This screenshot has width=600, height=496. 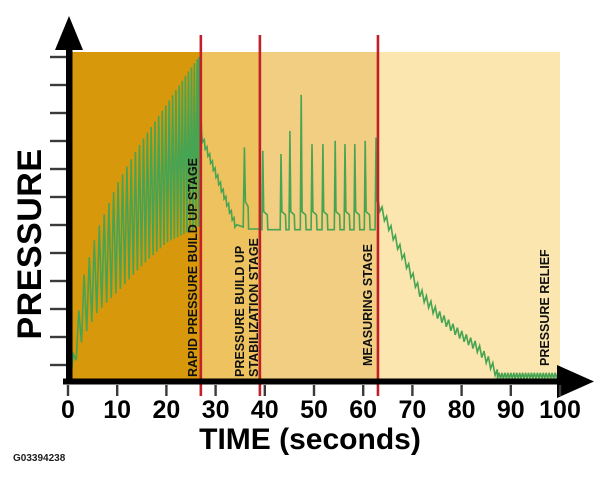 What do you see at coordinates (30, 243) in the screenshot?
I see `y-axis-title: PRESSURE` at bounding box center [30, 243].